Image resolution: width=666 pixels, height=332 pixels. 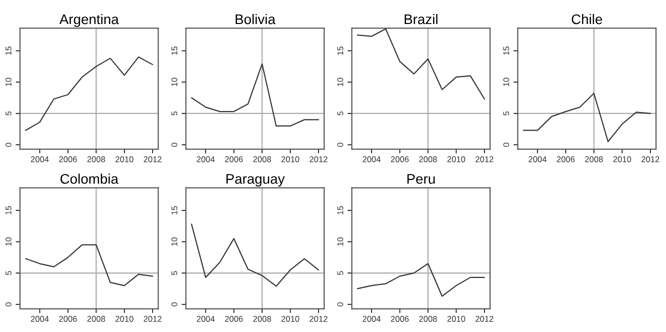 I want to click on chart-title: Peru, so click(x=421, y=179).